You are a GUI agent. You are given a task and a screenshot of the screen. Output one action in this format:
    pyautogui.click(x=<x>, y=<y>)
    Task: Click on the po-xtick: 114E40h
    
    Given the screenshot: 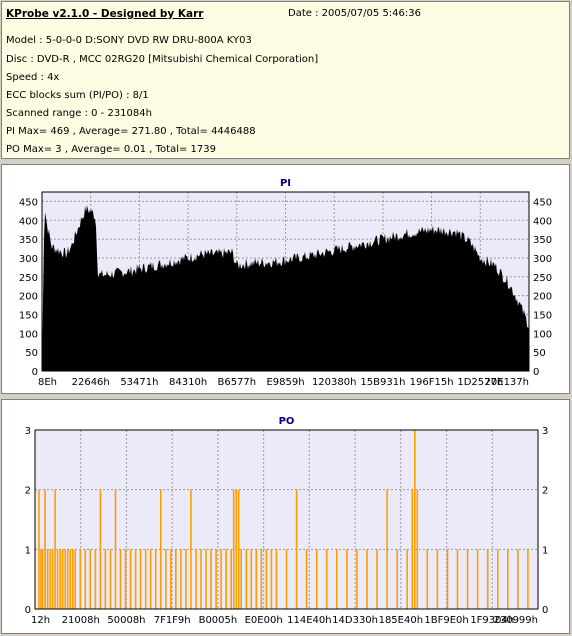 What is the action you would take?
    pyautogui.click(x=309, y=620)
    